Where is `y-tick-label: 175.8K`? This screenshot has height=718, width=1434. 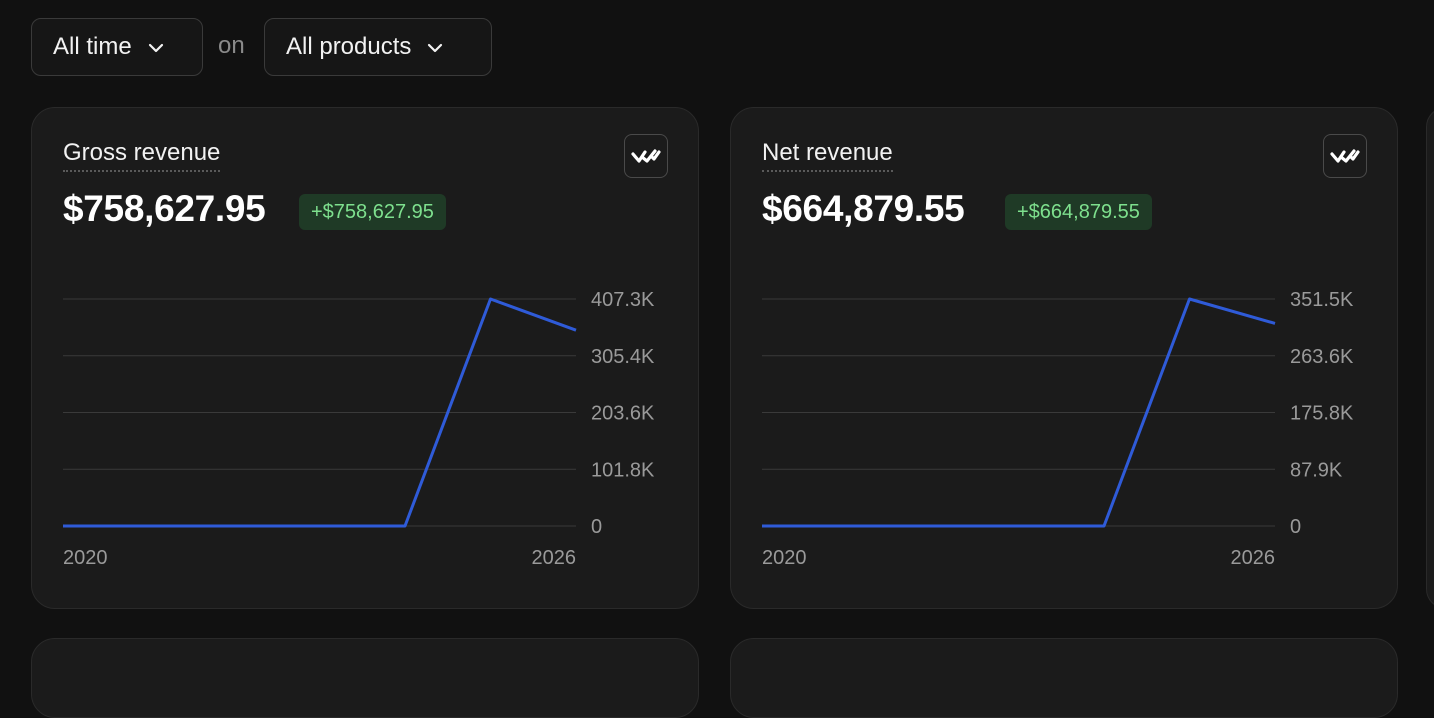 y-tick-label: 175.8K is located at coordinates (1322, 414).